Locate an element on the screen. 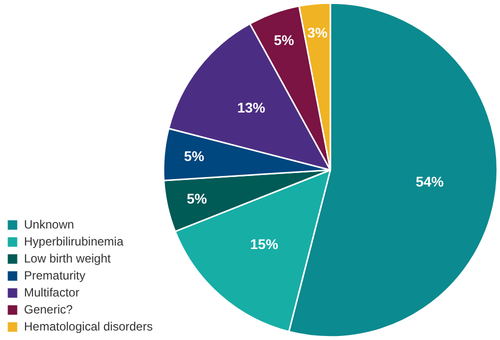 The width and height of the screenshot is (500, 340). legend-label: Low birth weight is located at coordinates (68, 258).